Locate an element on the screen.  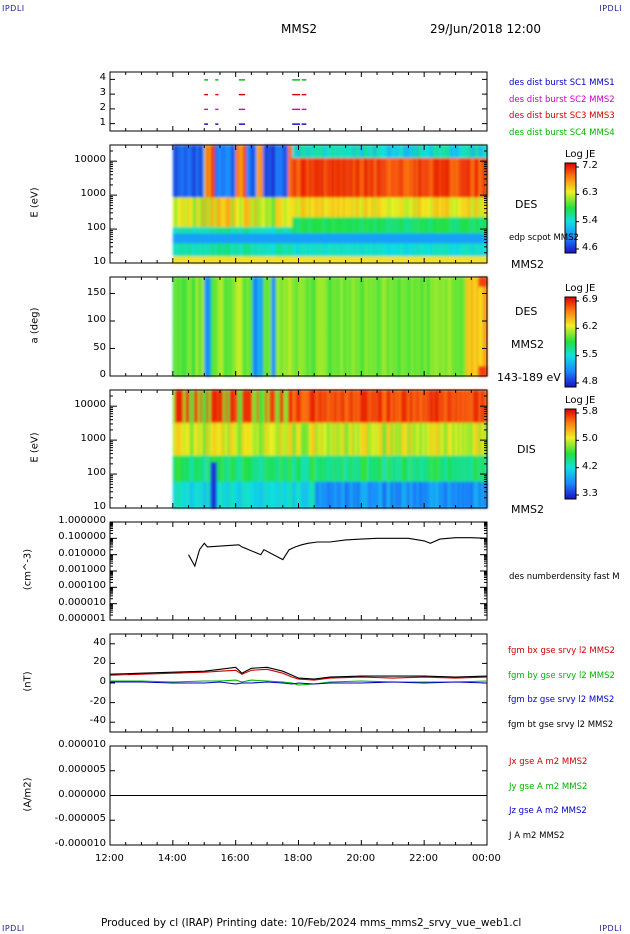
colorbar-tick-dis_energy-1: 5.0 is located at coordinates (590, 439).